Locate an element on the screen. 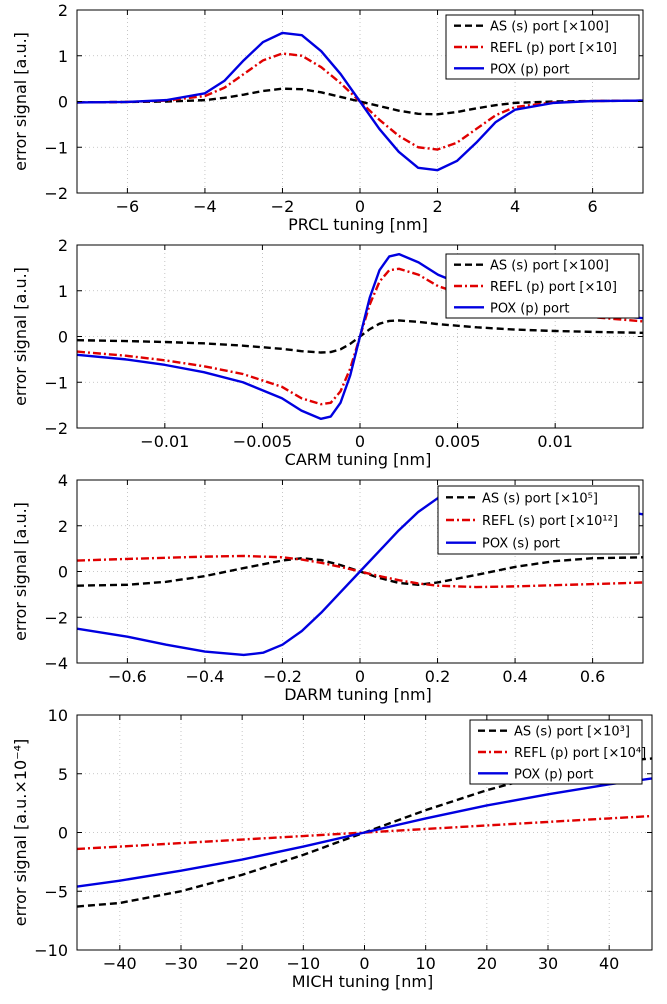 This screenshot has height=1004, width=667. legend-label: POX (s) port is located at coordinates (521, 544).